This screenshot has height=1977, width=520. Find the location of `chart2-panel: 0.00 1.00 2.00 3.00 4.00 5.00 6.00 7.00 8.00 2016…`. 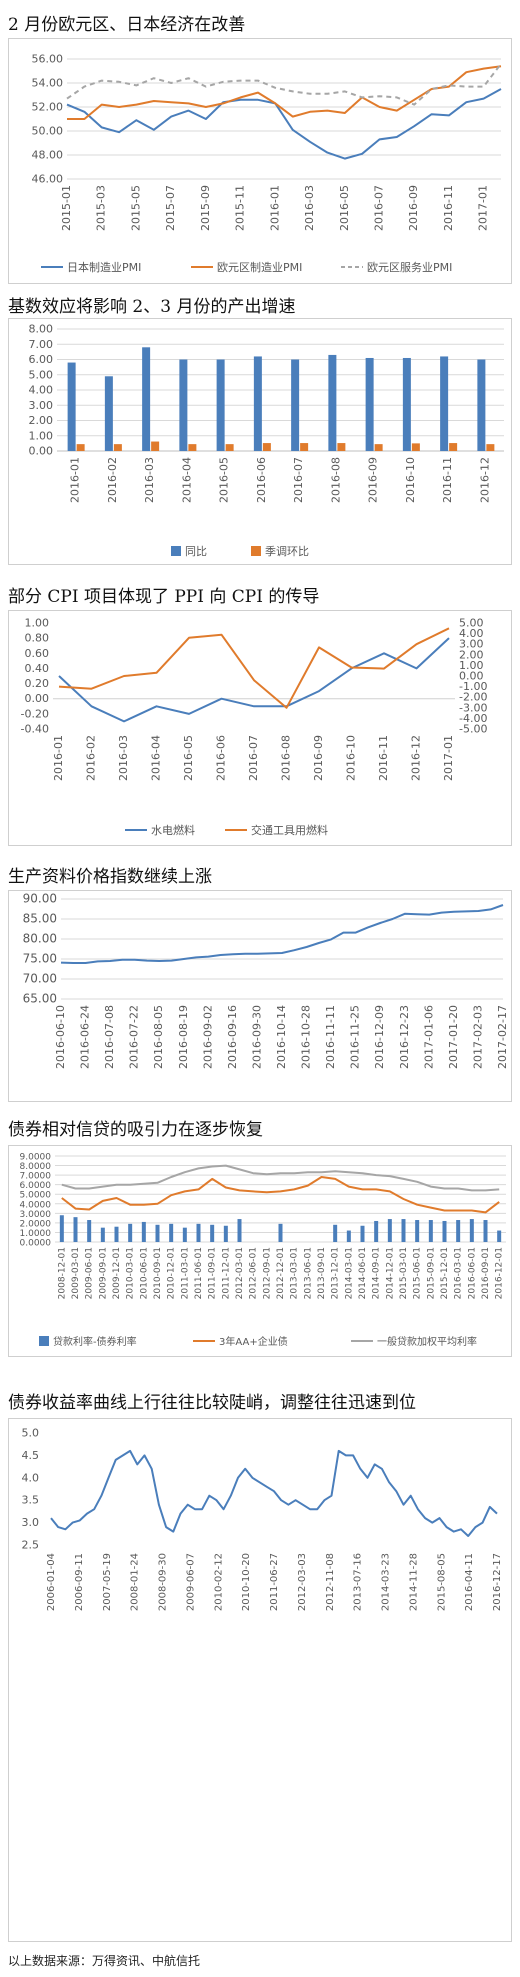

chart2-panel: 0.00 1.00 2.00 3.00 4.00 5.00 6.00 7.00 8.00 2016… is located at coordinates (260, 441).